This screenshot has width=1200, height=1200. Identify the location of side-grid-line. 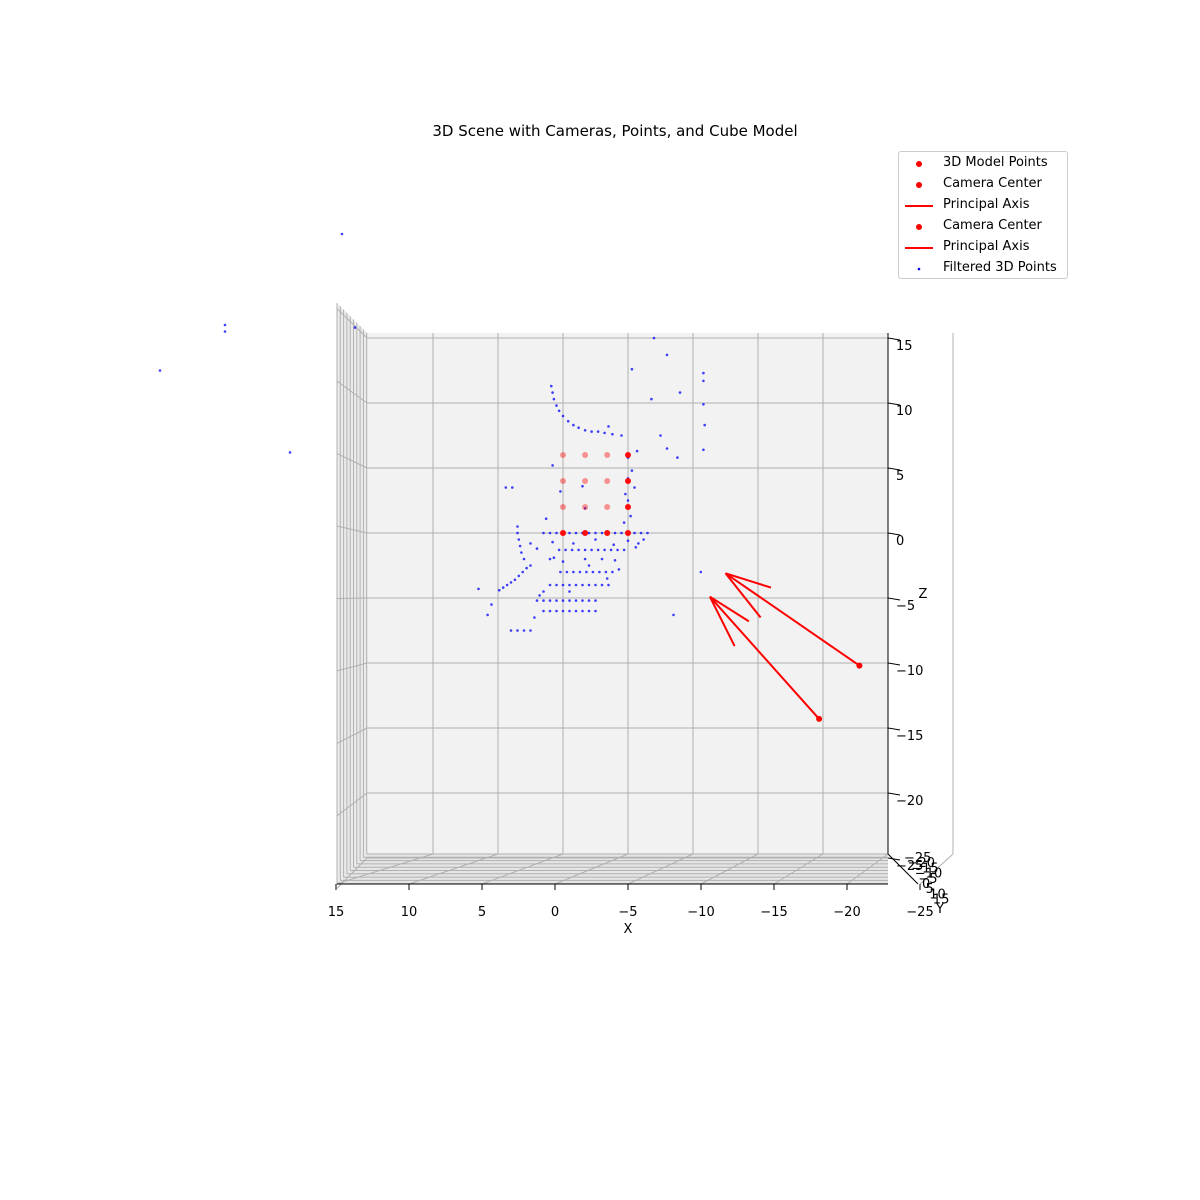
(352, 667).